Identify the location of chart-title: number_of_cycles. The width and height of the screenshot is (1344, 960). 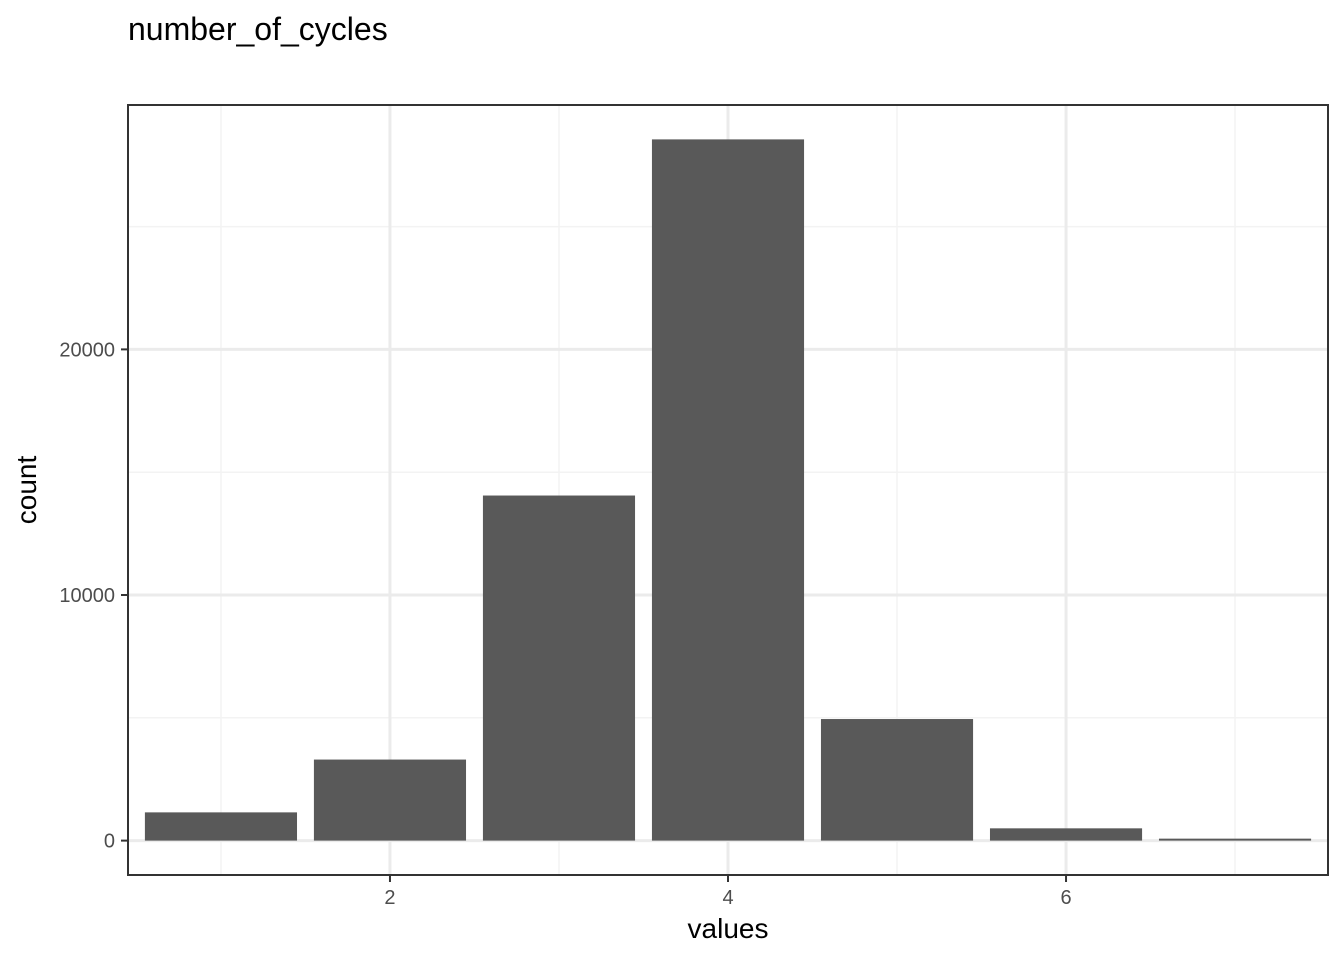
(258, 29).